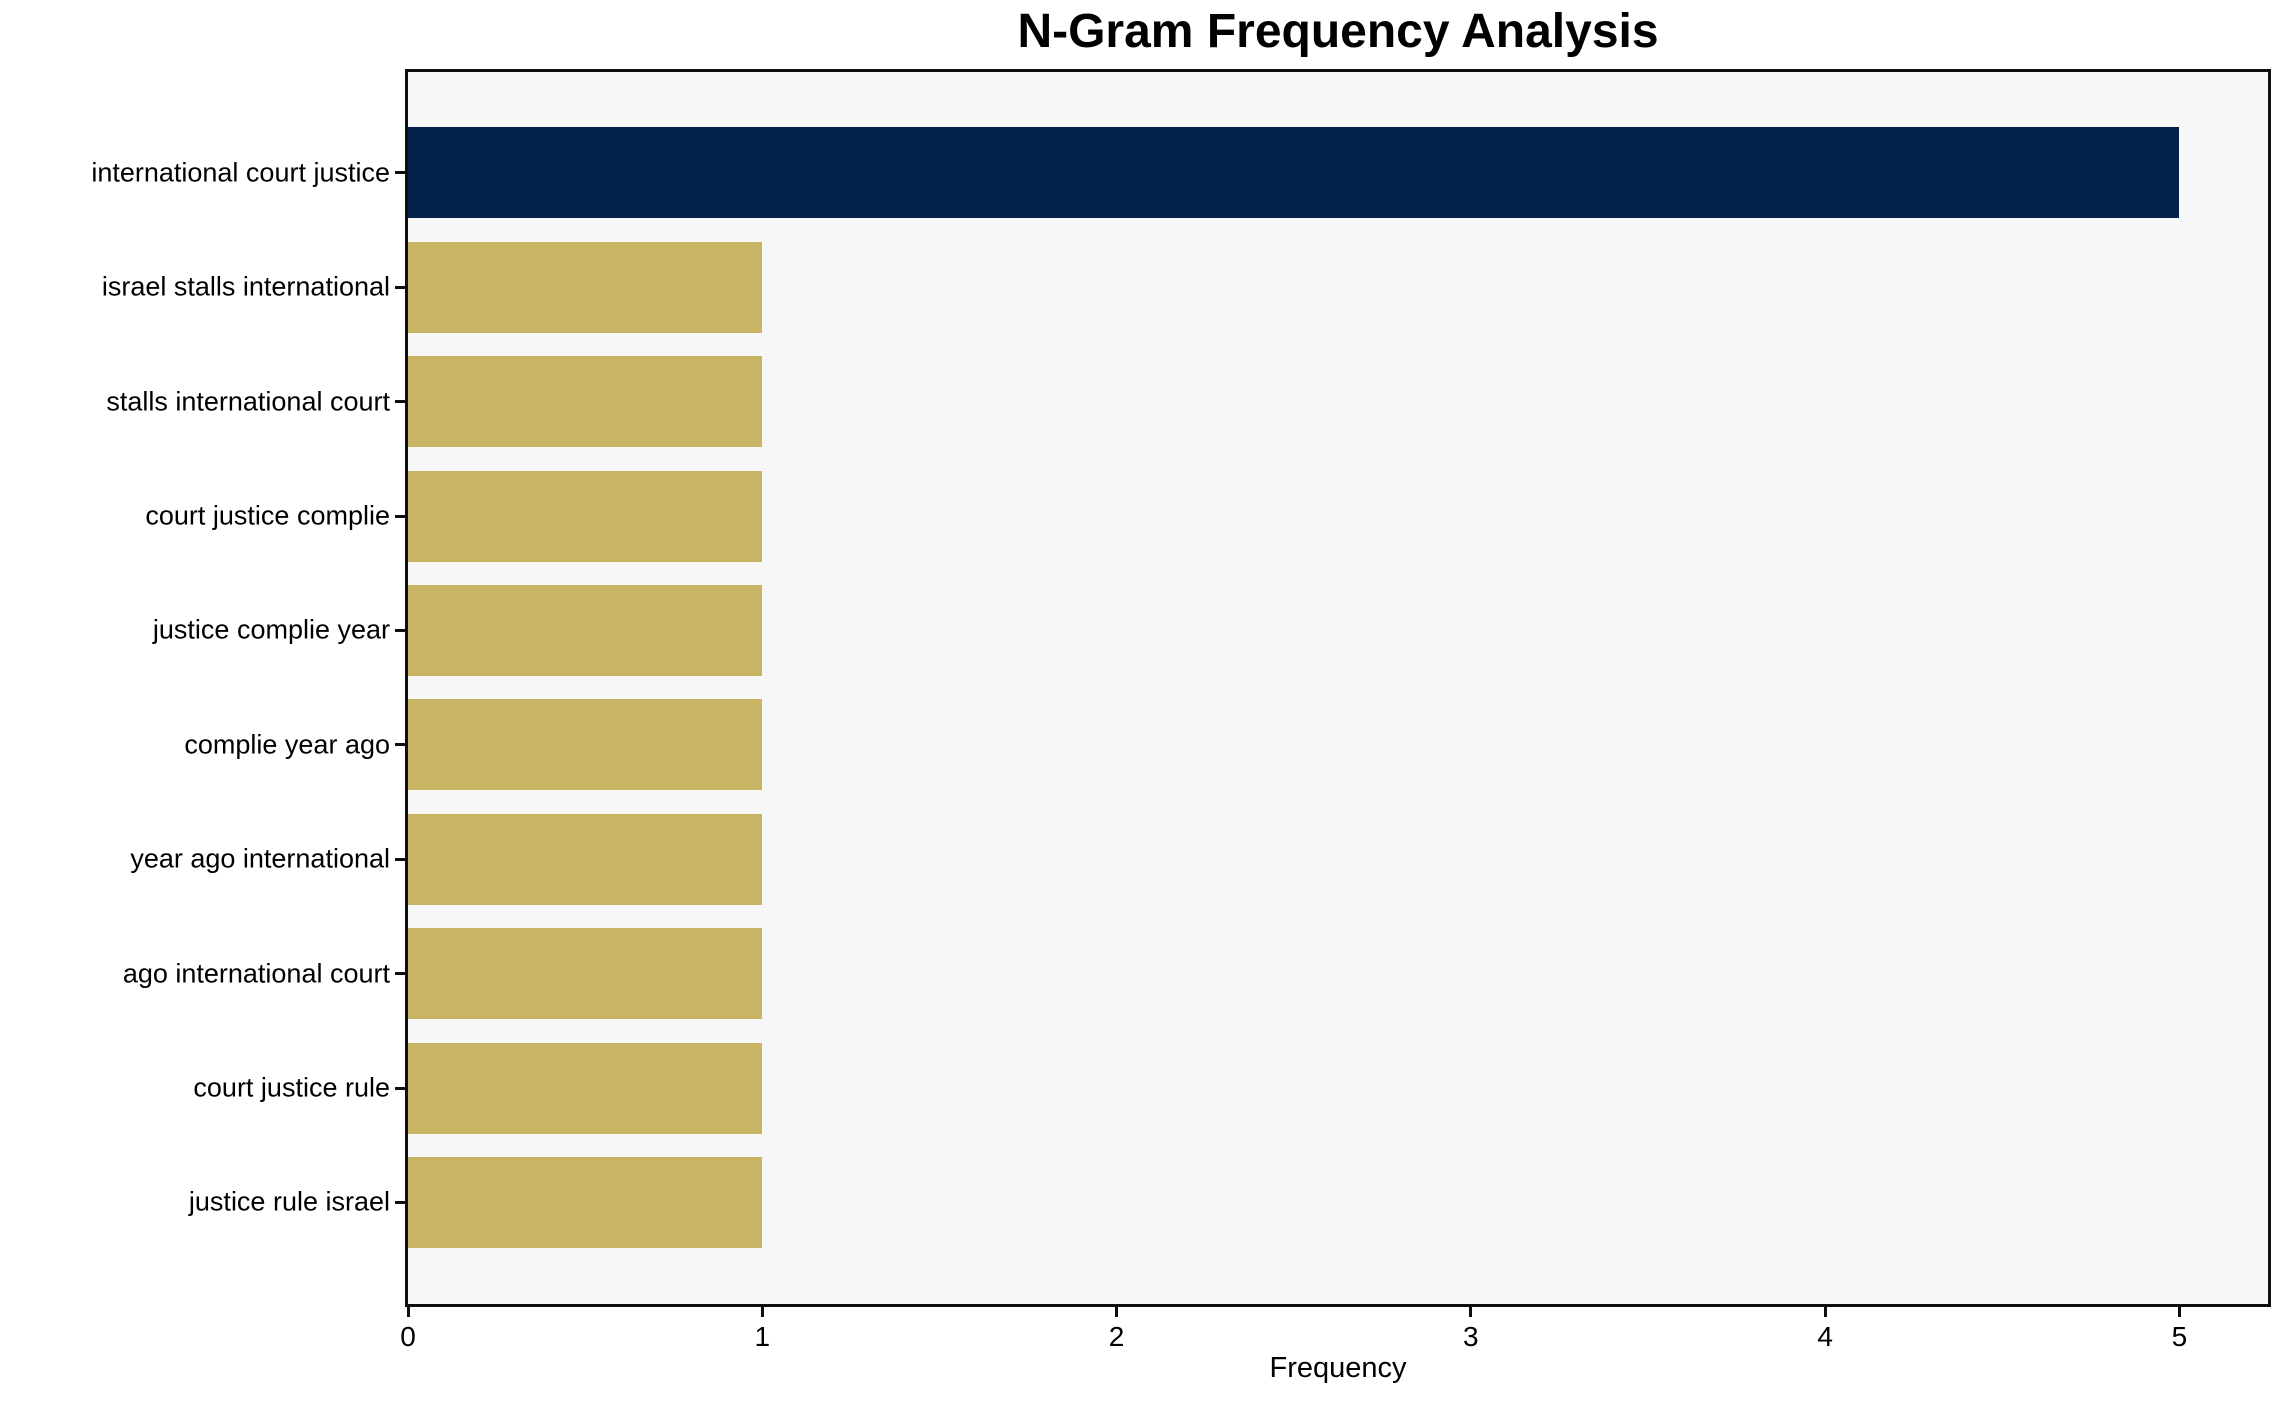 Image resolution: width=2287 pixels, height=1414 pixels. Describe the element at coordinates (585, 516) in the screenshot. I see `bar-court-justice-complie` at that location.